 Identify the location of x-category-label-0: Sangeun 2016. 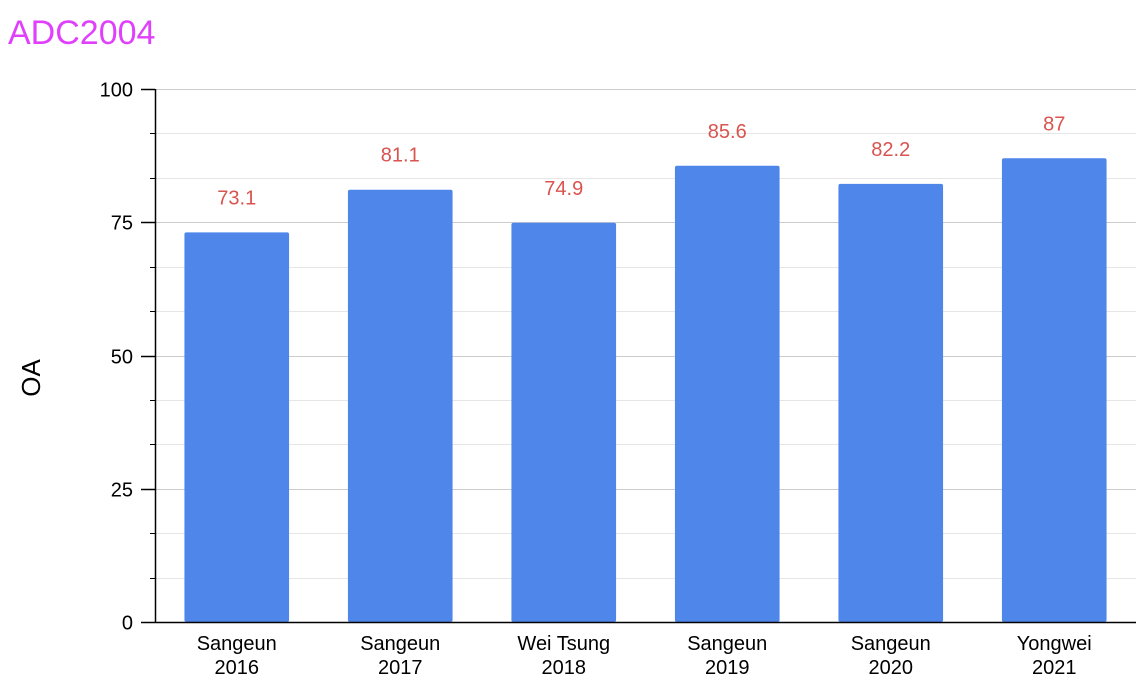
(237, 656).